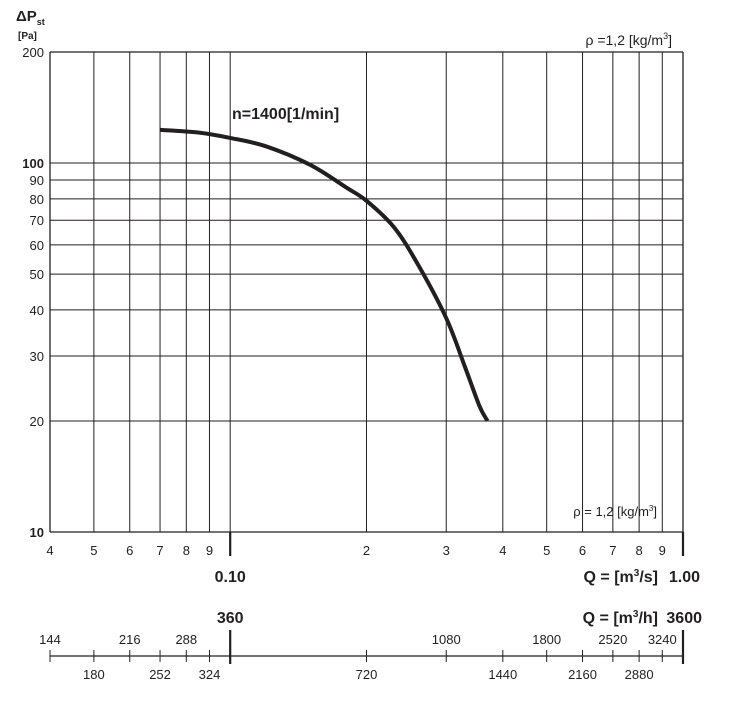 The image size is (732, 708). I want to click on y-tick-label: 80, so click(37, 199).